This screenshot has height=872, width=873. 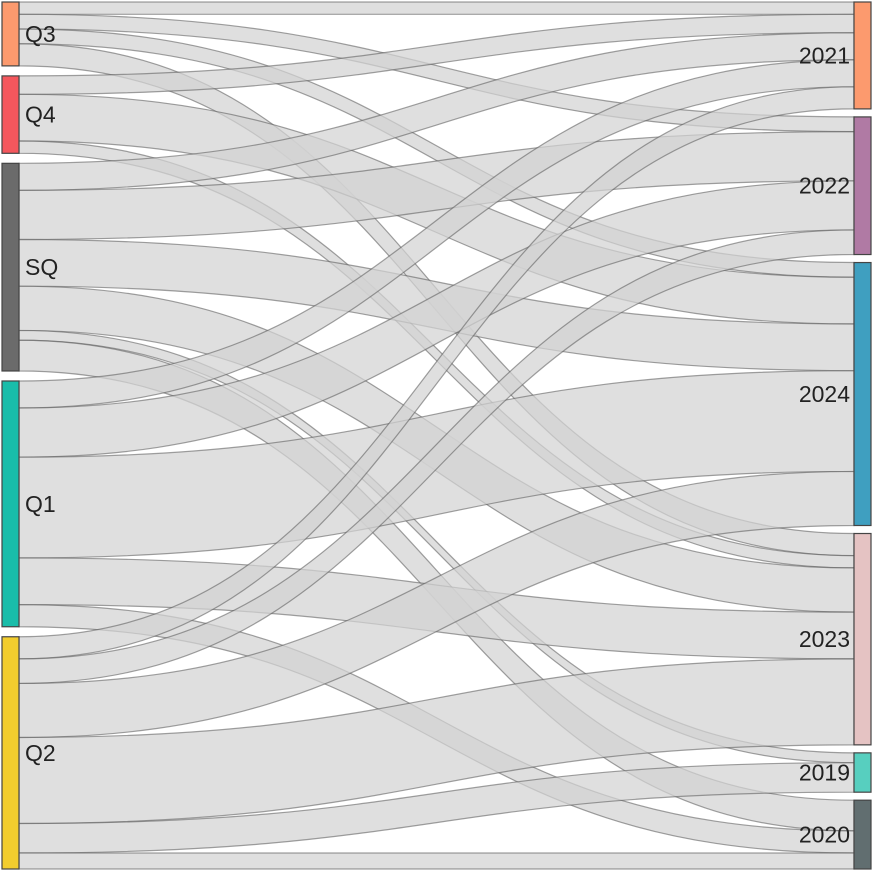 What do you see at coordinates (10, 504) in the screenshot?
I see `node-q1` at bounding box center [10, 504].